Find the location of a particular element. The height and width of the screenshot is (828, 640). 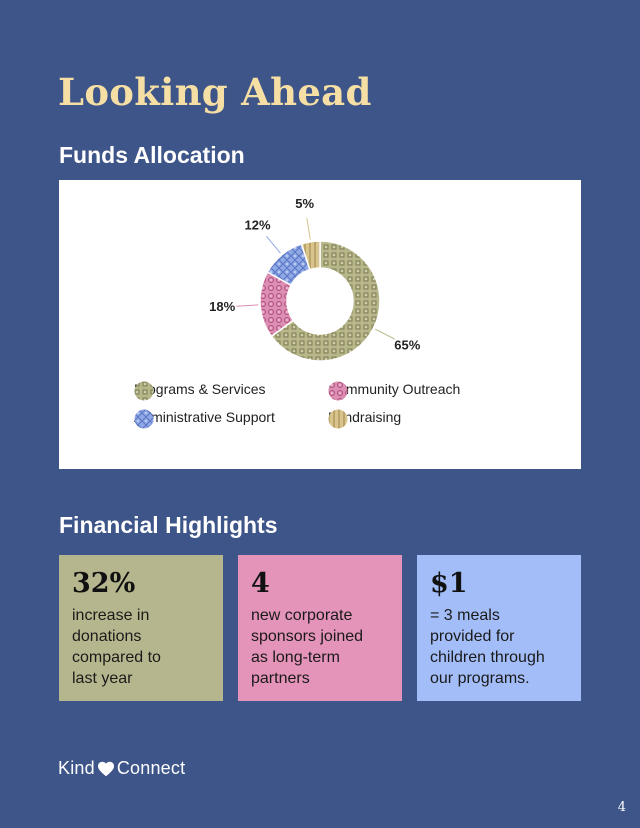

logo-text-left: Kind is located at coordinates (76, 768).